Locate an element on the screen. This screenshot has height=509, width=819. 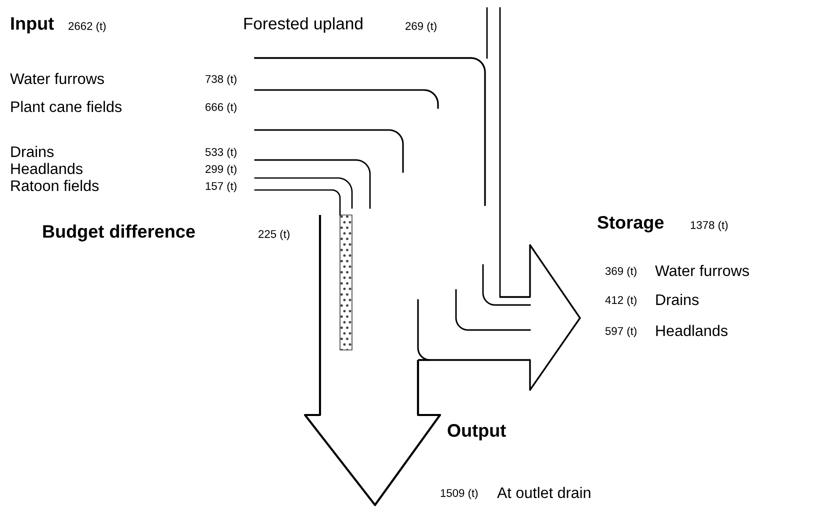
data-label: 738 (t) is located at coordinates (221, 80).